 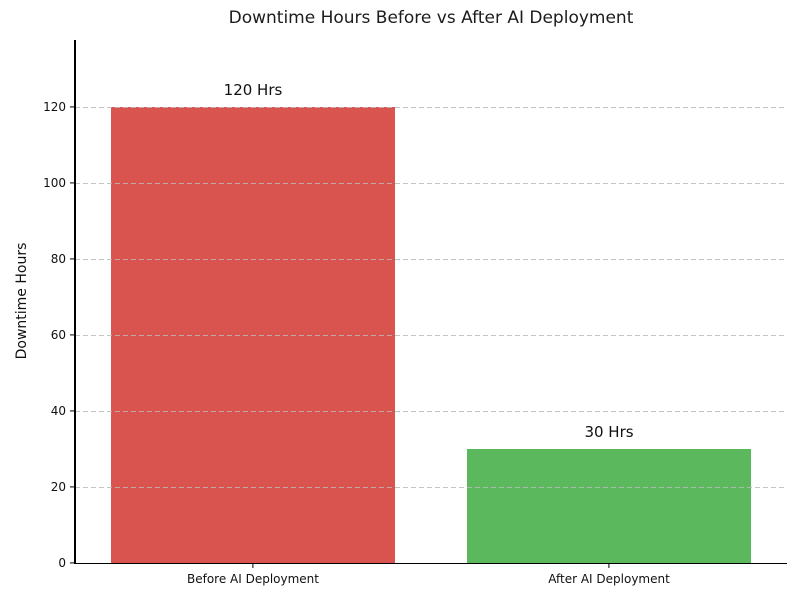 What do you see at coordinates (58, 486) in the screenshot?
I see `y-tick-label-20: 20` at bounding box center [58, 486].